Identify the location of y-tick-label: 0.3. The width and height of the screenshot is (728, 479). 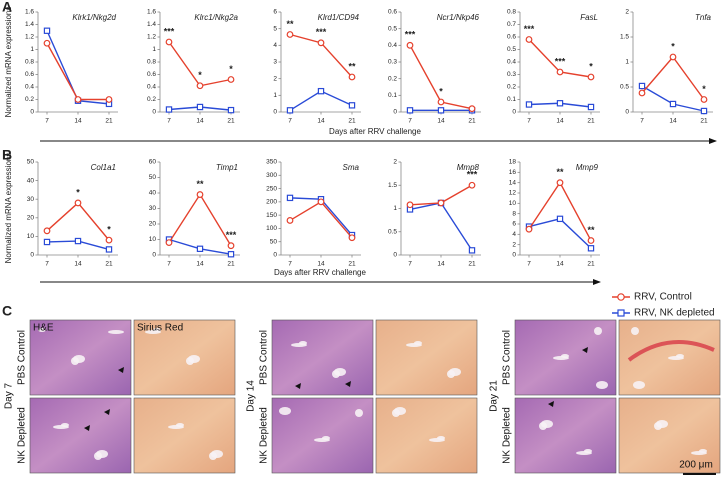
(511, 74).